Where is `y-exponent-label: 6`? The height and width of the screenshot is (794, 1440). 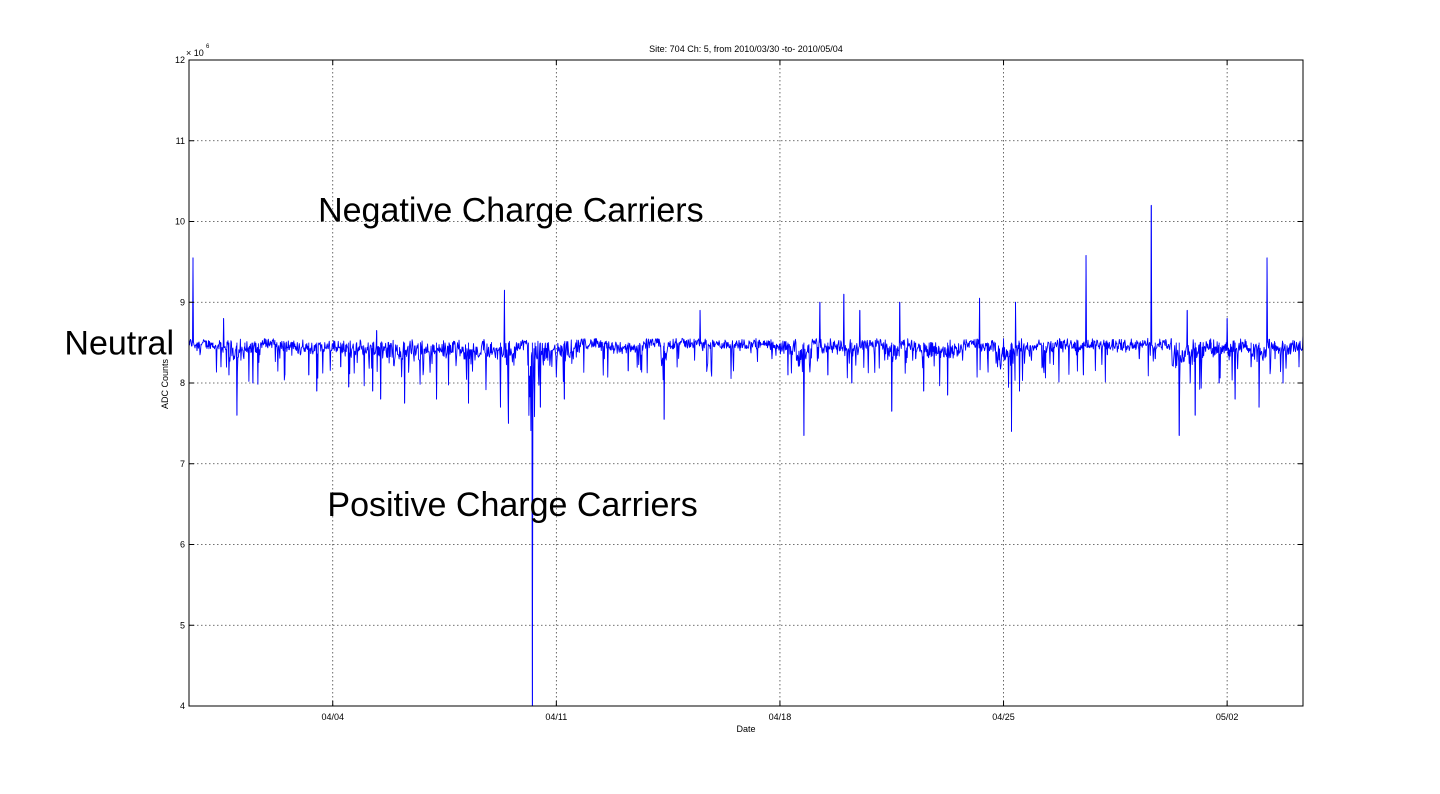
y-exponent-label: 6 is located at coordinates (208, 47).